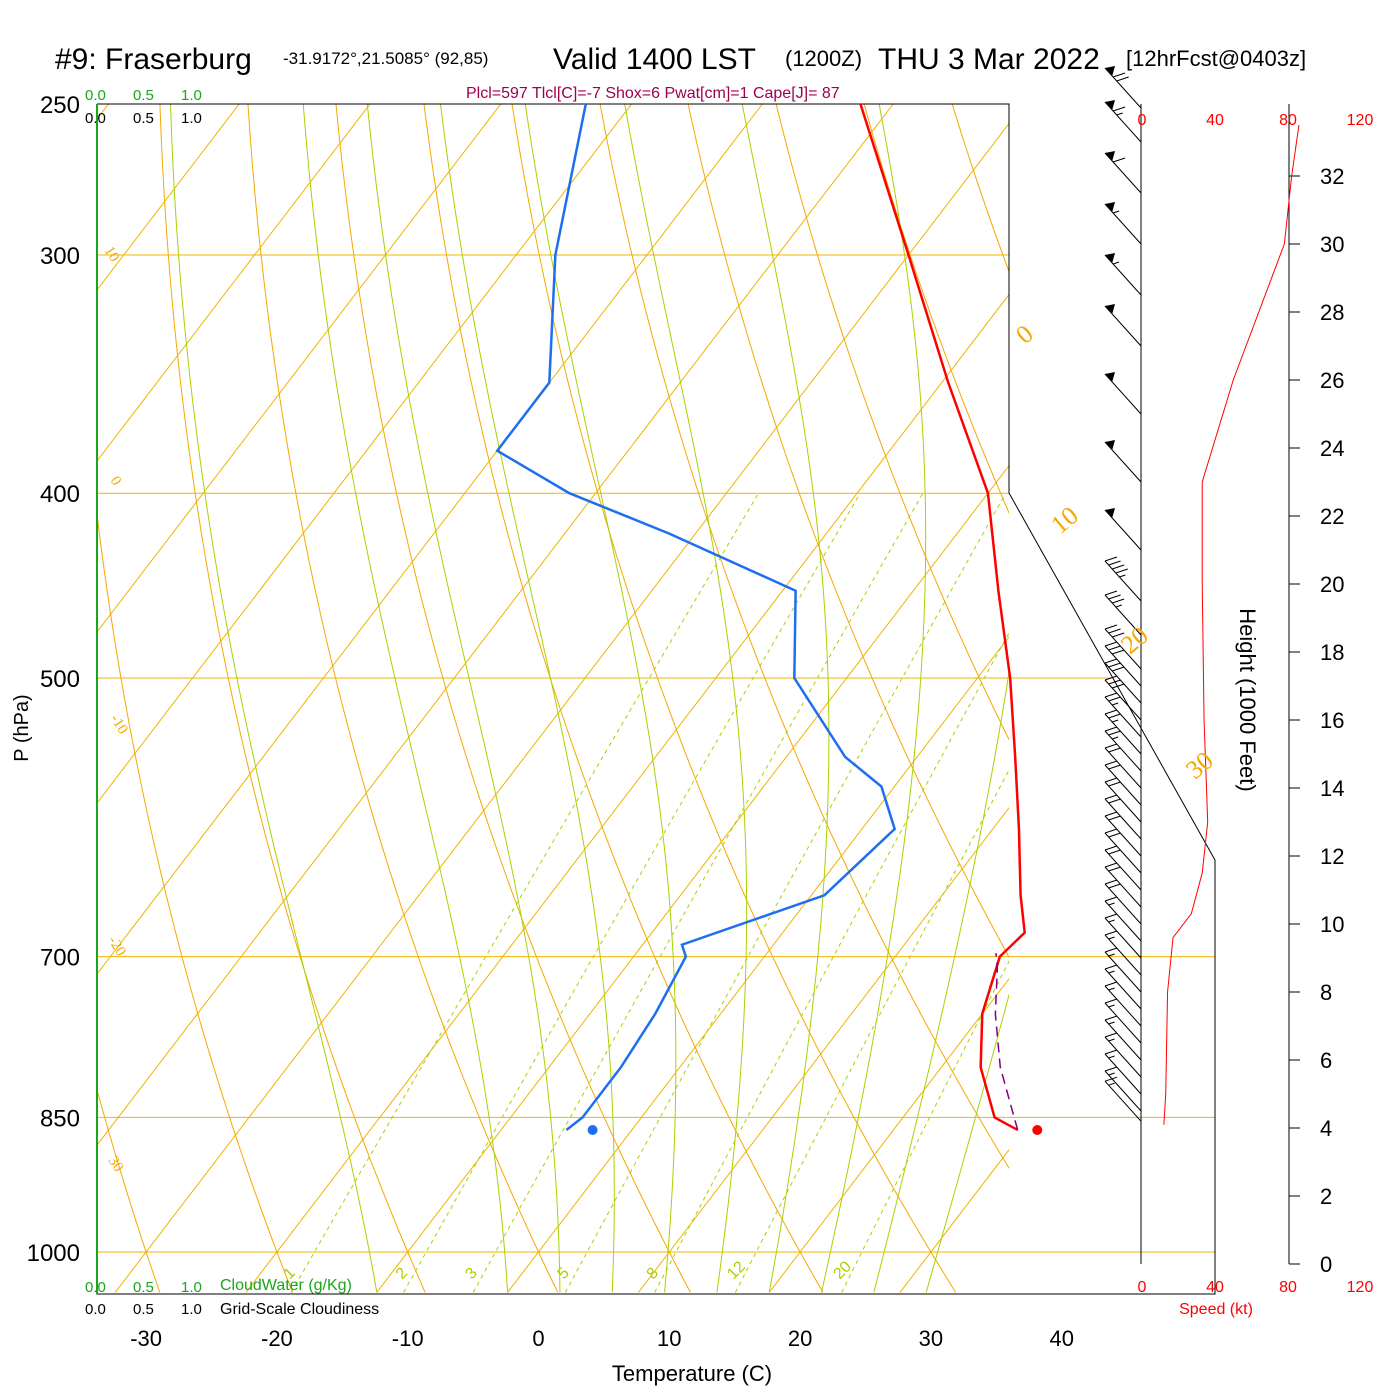 Image resolution: width=1400 pixels, height=1400 pixels. What do you see at coordinates (53, 1253) in the screenshot?
I see `pressure-tick-label: 1000` at bounding box center [53, 1253].